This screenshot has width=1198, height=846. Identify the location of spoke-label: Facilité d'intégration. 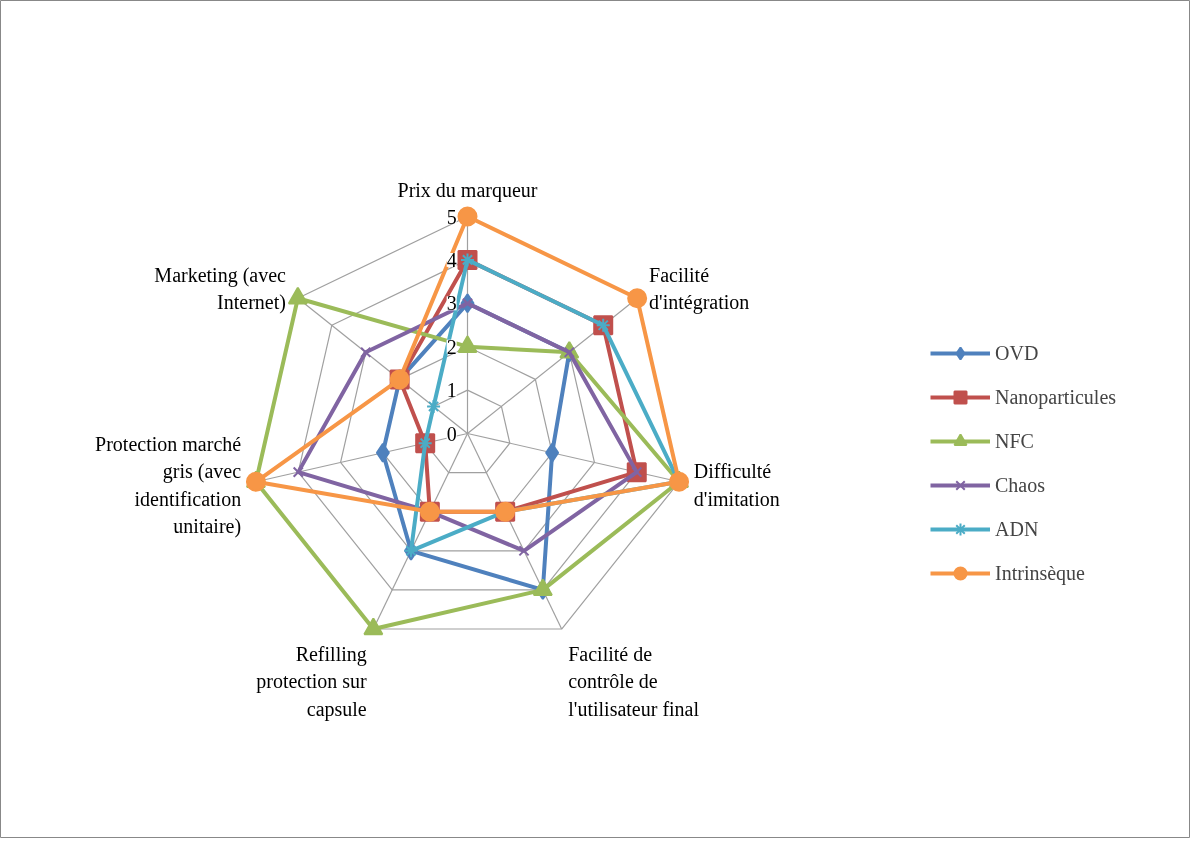
(699, 289).